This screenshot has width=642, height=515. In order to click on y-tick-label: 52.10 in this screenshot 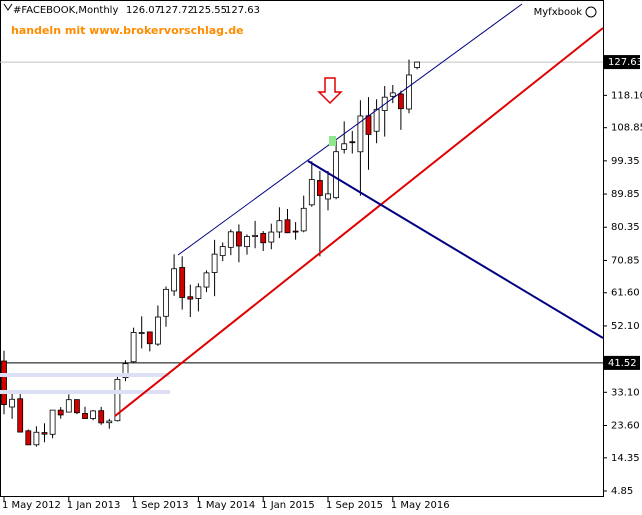, I will do `click(625, 326)`.